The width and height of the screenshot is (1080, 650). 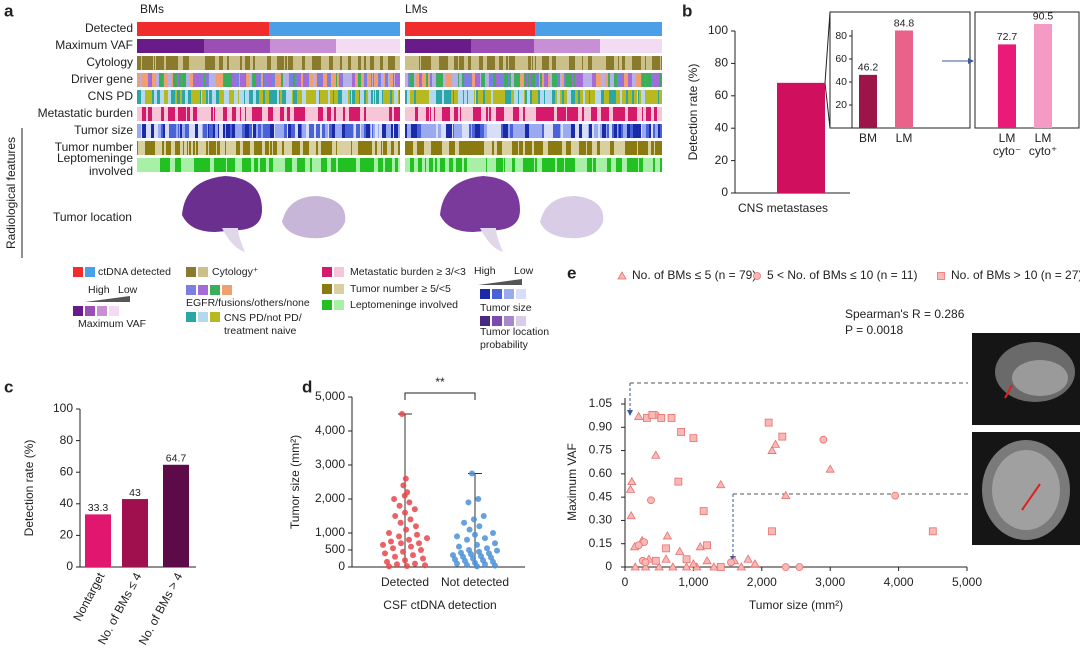 I want to click on brain-lm, so click(x=480, y=204).